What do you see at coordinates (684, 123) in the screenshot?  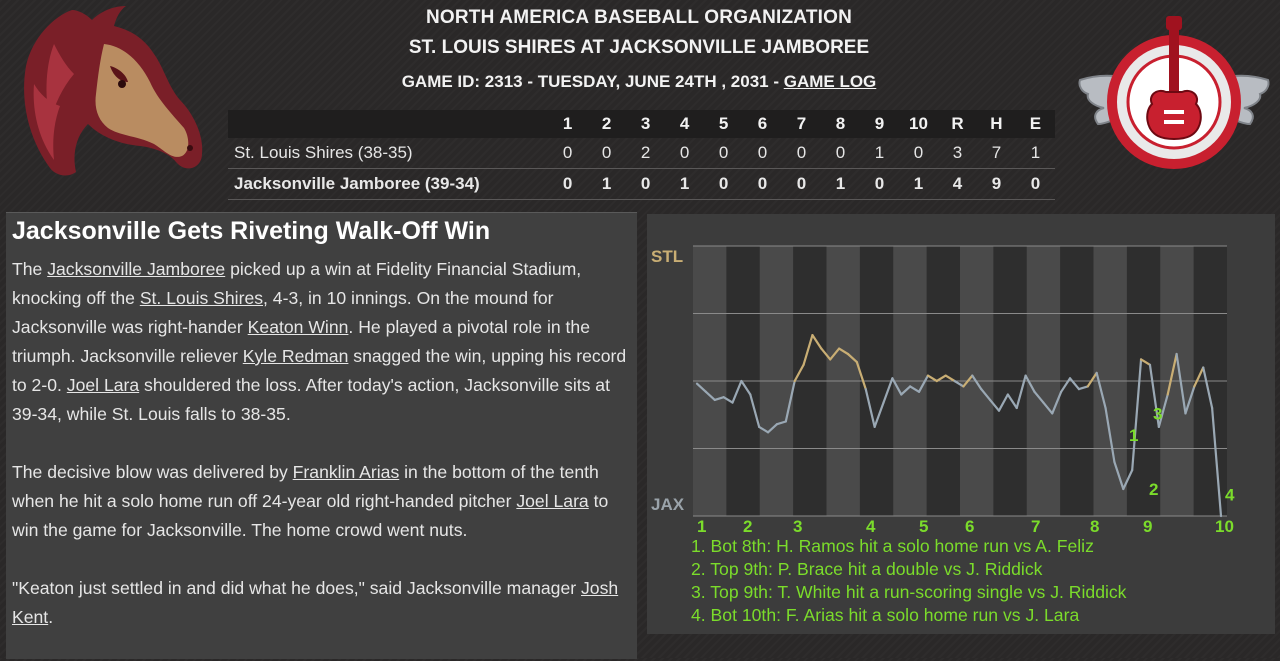 I see `inning-header: 4` at bounding box center [684, 123].